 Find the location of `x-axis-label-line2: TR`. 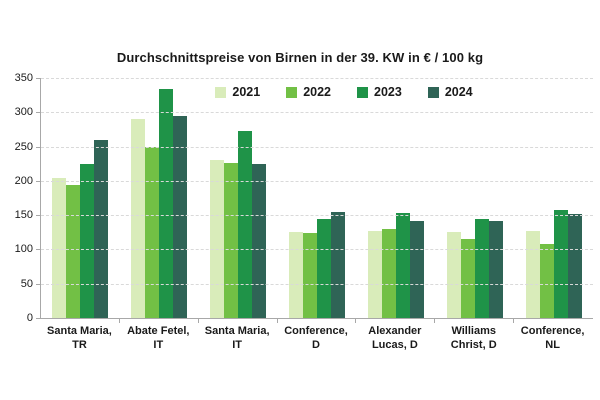

x-axis-label-line2: TR is located at coordinates (79, 344).